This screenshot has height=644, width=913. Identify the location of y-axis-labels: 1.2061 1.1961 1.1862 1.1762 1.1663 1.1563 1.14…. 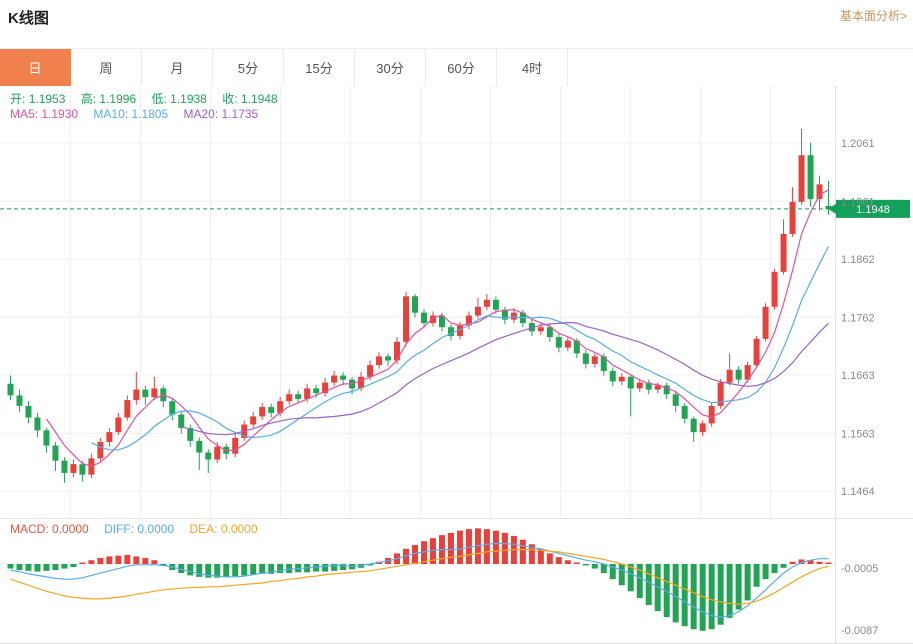
(859, 387).